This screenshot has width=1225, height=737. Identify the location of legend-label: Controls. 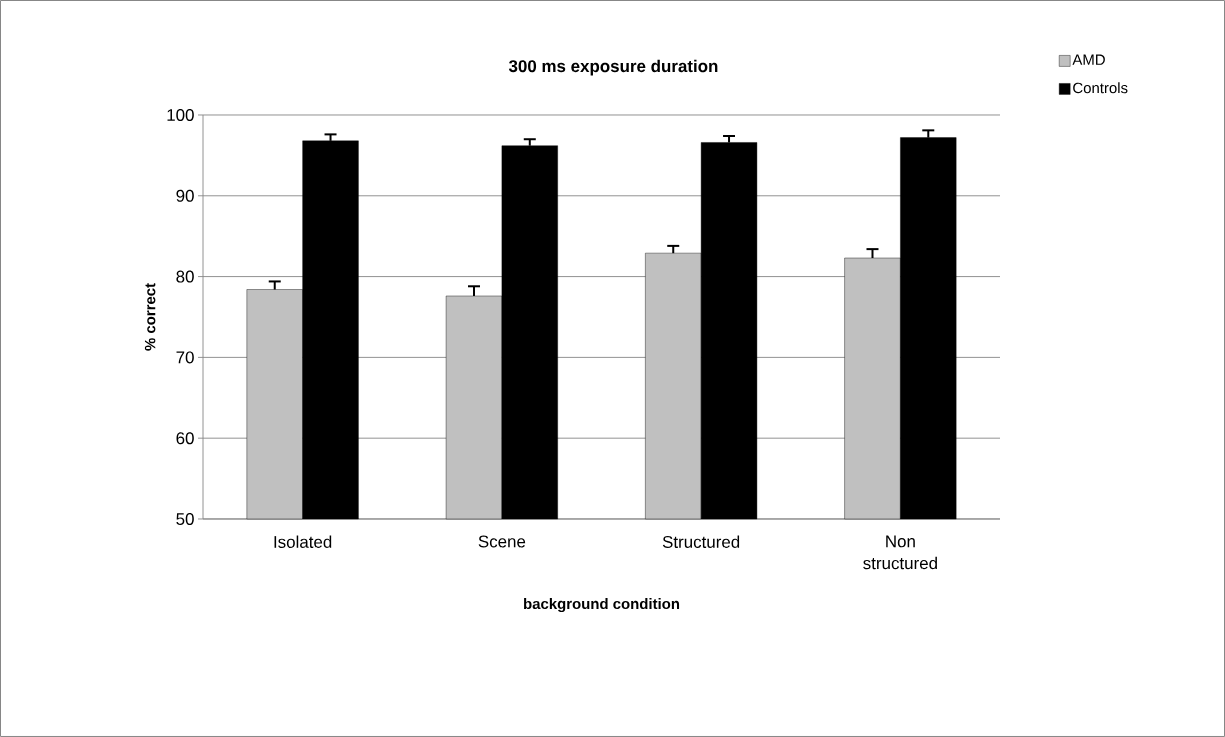
(1100, 88).